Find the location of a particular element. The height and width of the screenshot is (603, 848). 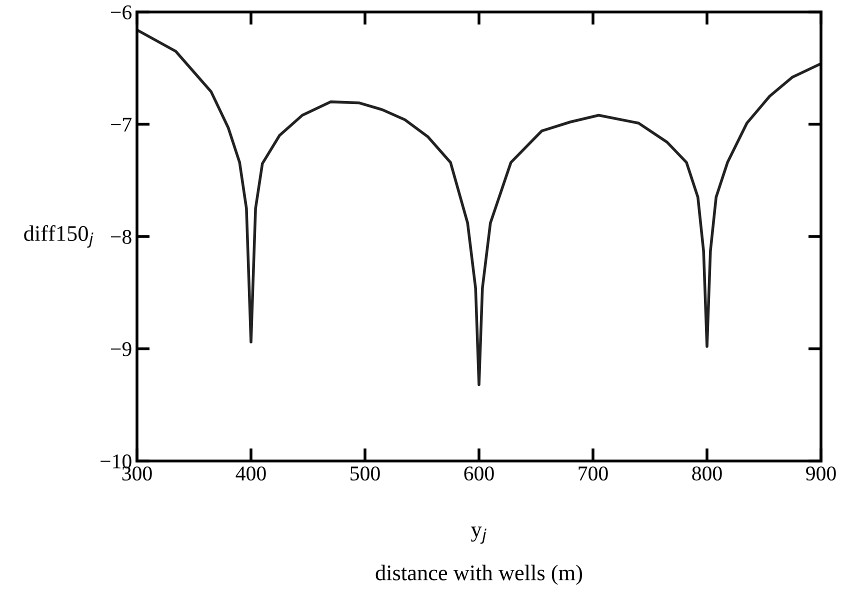

x-tick-label: 600 is located at coordinates (479, 473).